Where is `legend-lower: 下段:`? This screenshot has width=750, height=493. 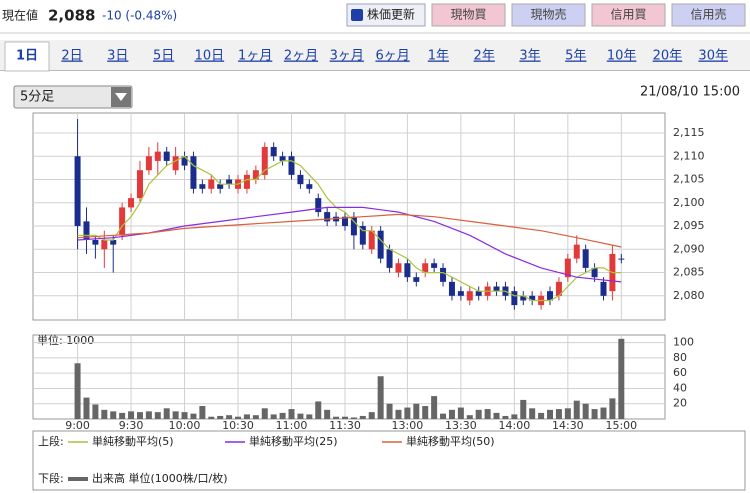 legend-lower: 下段: is located at coordinates (51, 478).